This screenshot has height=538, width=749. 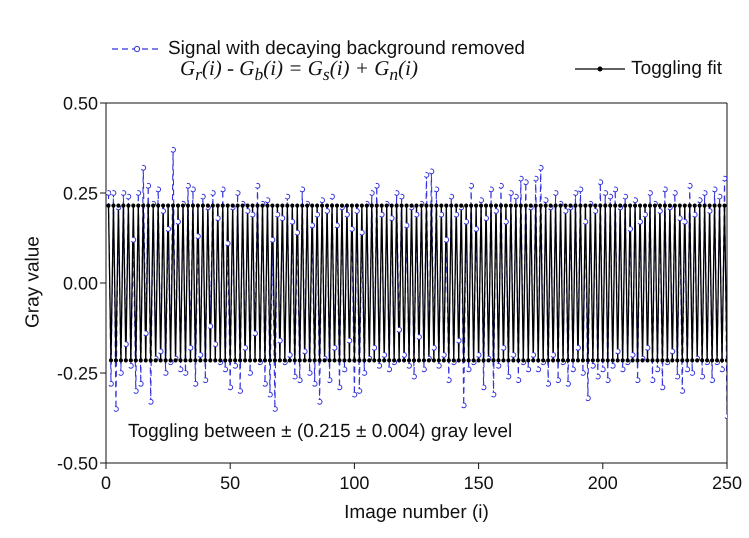 What do you see at coordinates (80, 193) in the screenshot?
I see `y-tick-label: 0.25` at bounding box center [80, 193].